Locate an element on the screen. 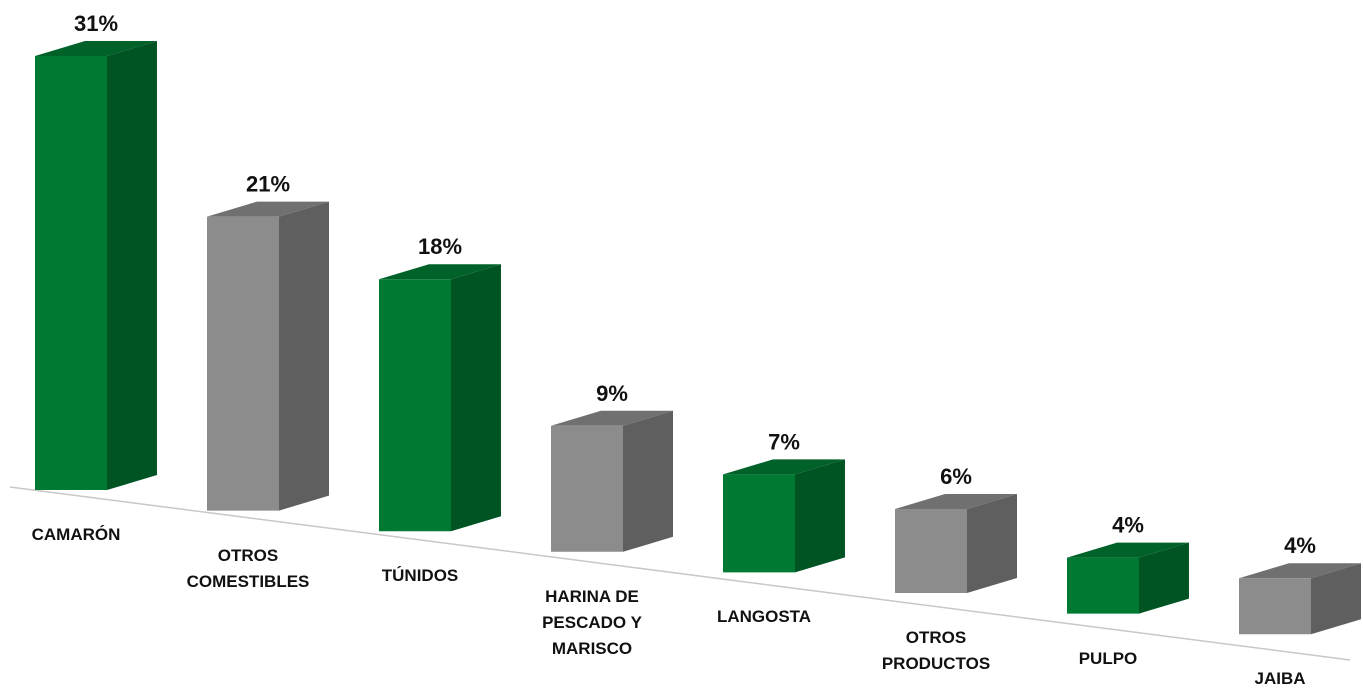 The height and width of the screenshot is (695, 1363). value-label: 31% is located at coordinates (96, 23).